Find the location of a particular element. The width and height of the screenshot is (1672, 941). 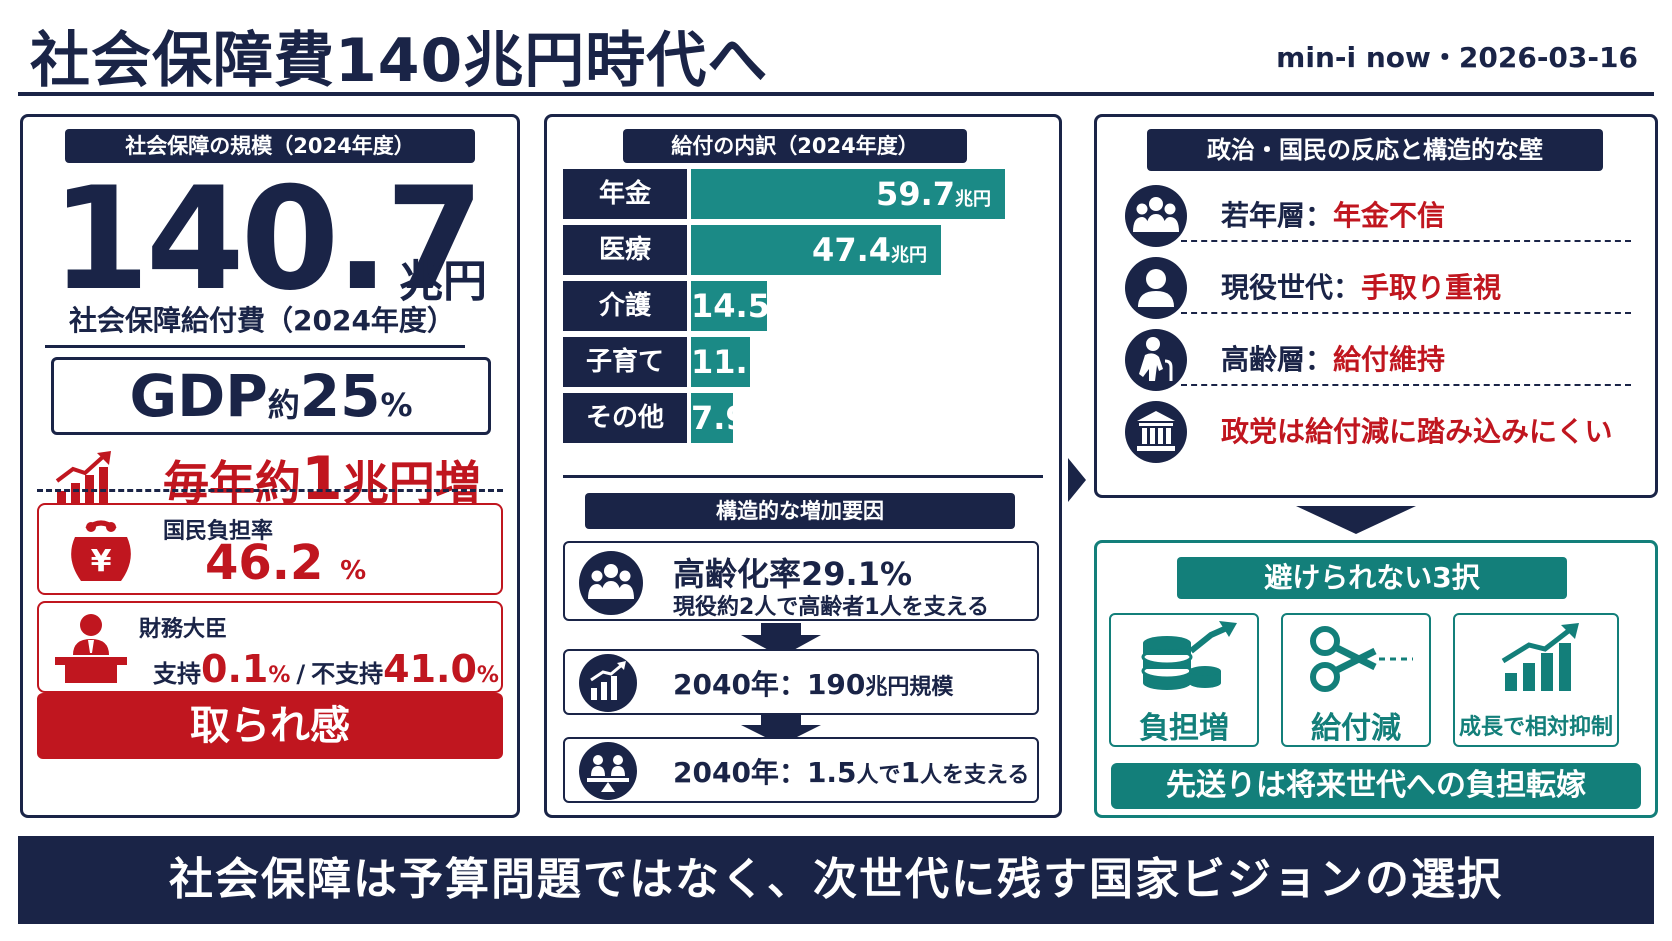

choices-label: 避けられない3択 is located at coordinates (1372, 578).